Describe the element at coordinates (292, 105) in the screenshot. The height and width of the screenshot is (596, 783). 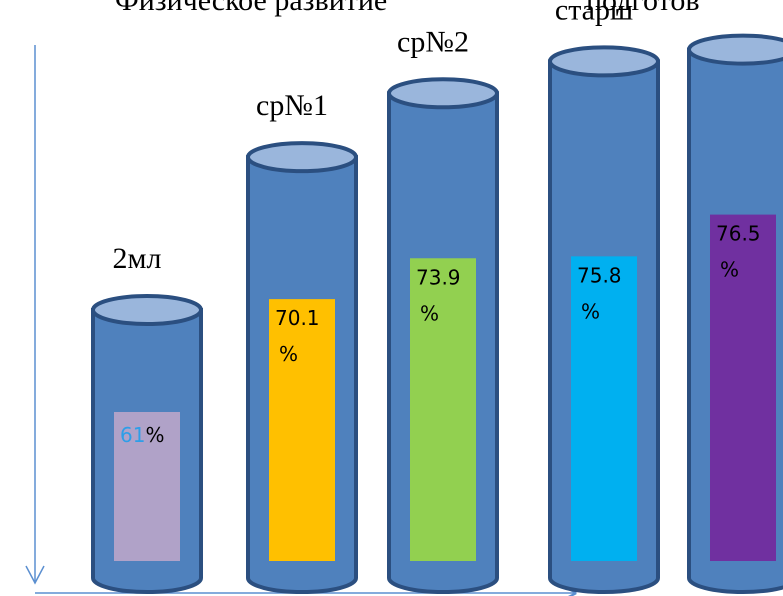
I see `category-label-2: ср№1` at that location.